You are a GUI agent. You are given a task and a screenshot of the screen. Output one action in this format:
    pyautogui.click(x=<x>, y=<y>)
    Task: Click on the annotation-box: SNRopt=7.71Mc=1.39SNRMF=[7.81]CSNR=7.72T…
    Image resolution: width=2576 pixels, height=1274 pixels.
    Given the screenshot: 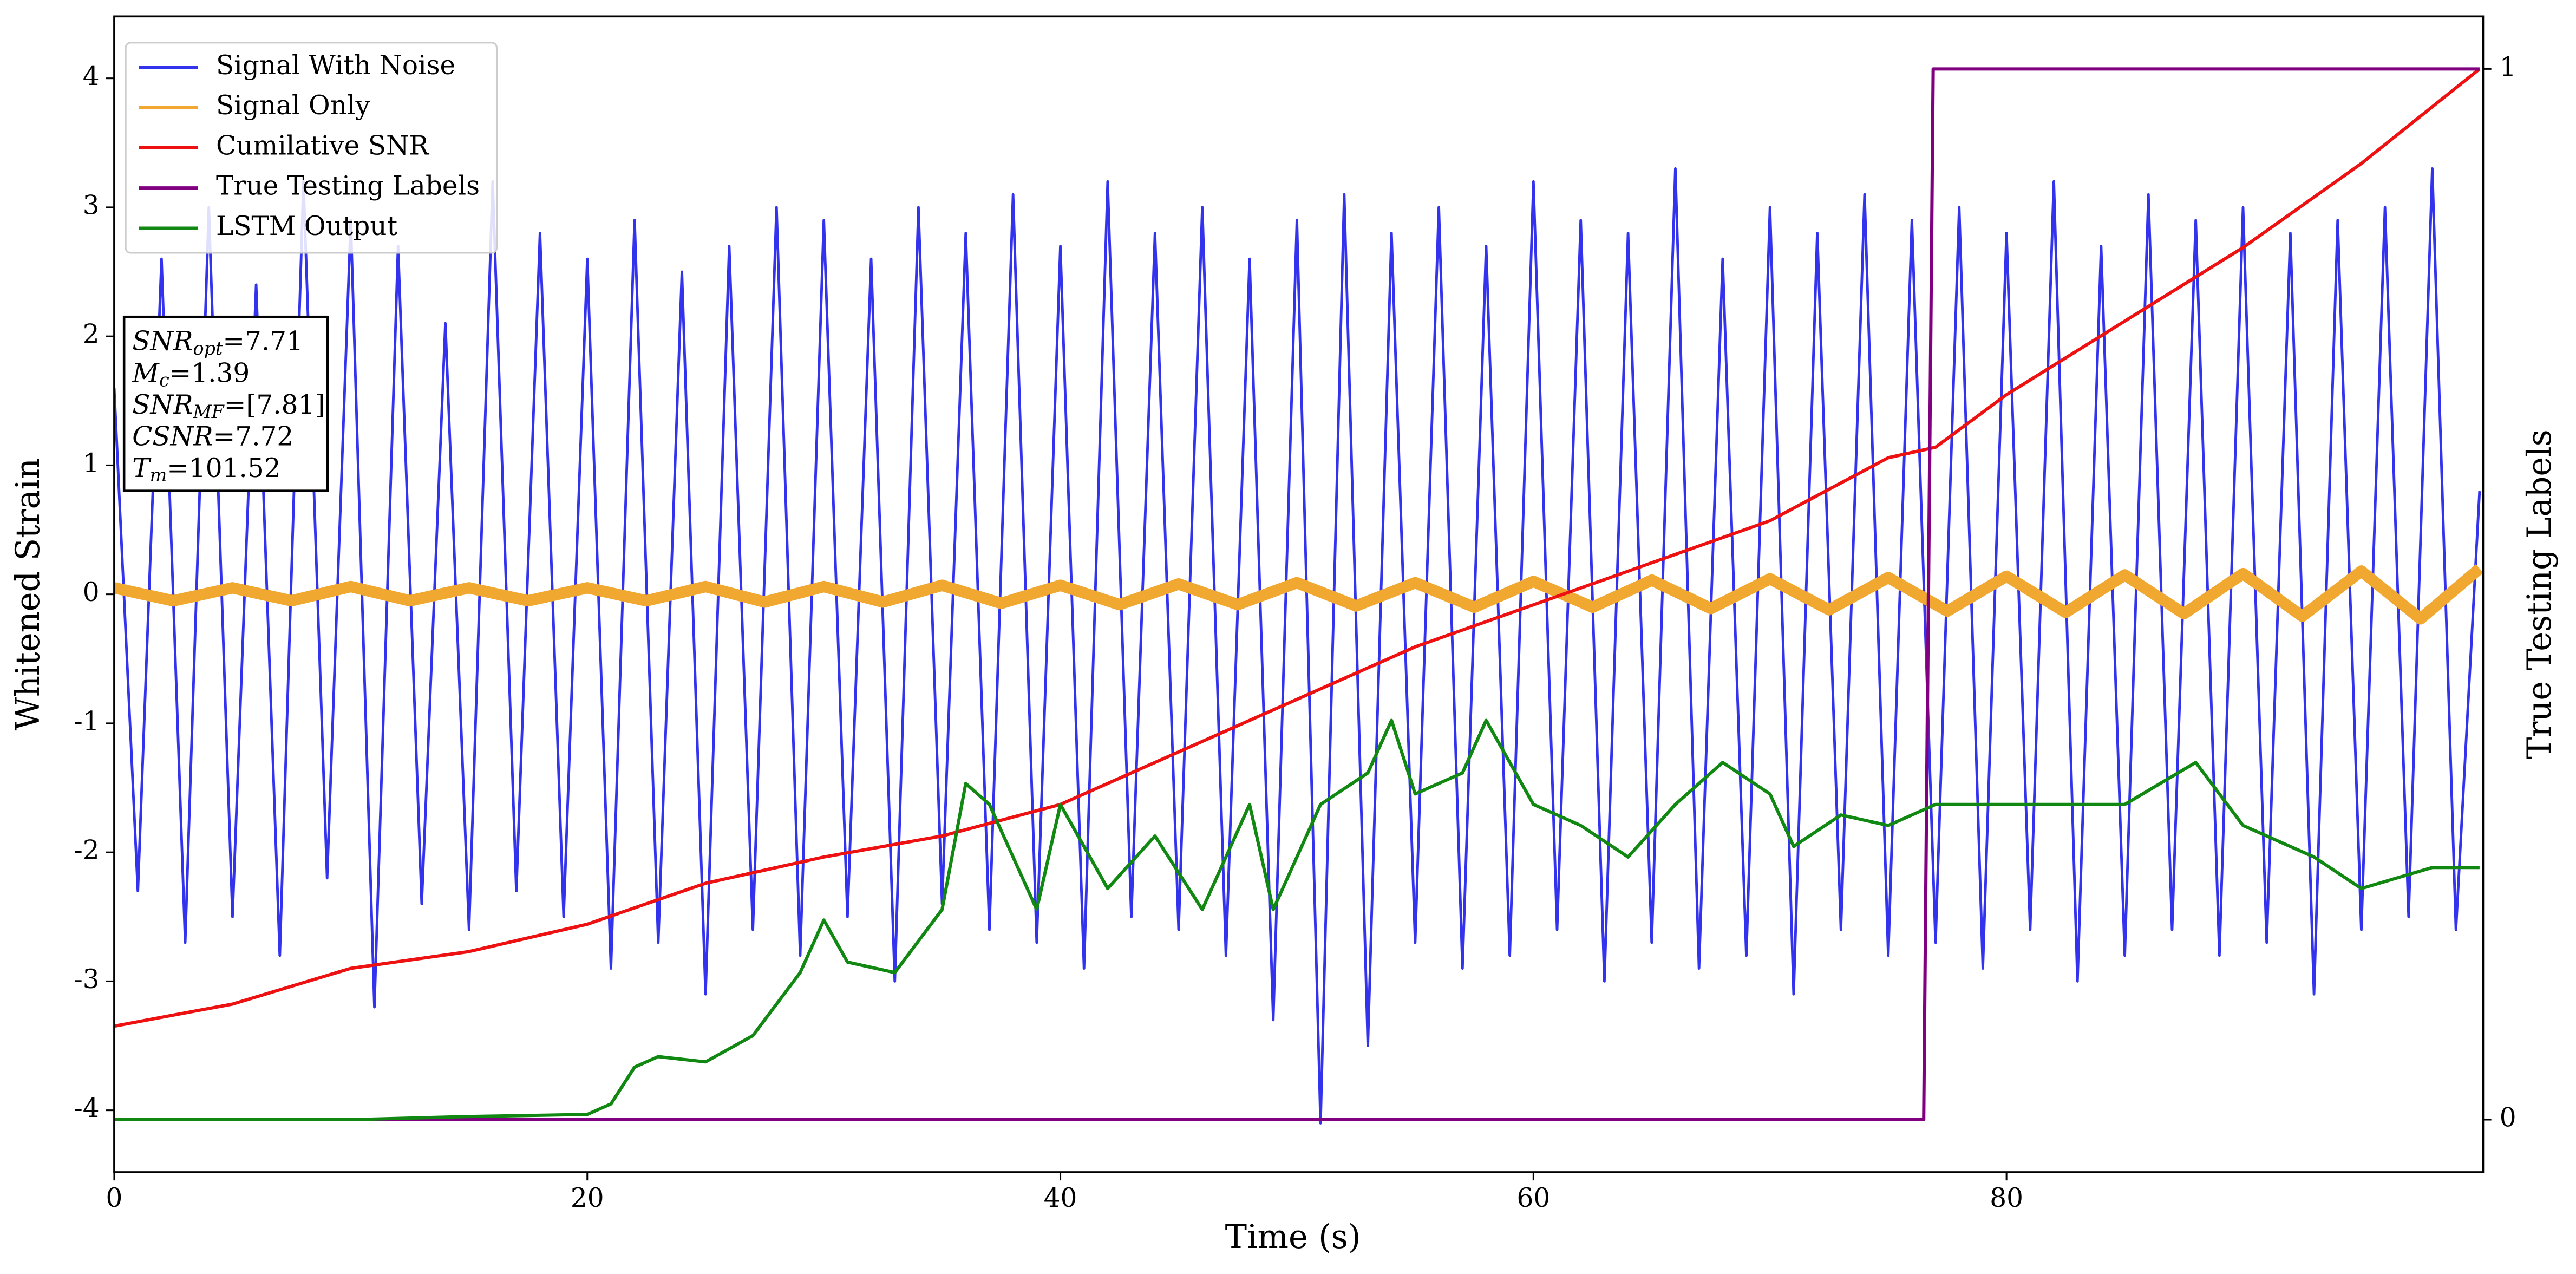 What is the action you would take?
    pyautogui.click(x=225, y=403)
    